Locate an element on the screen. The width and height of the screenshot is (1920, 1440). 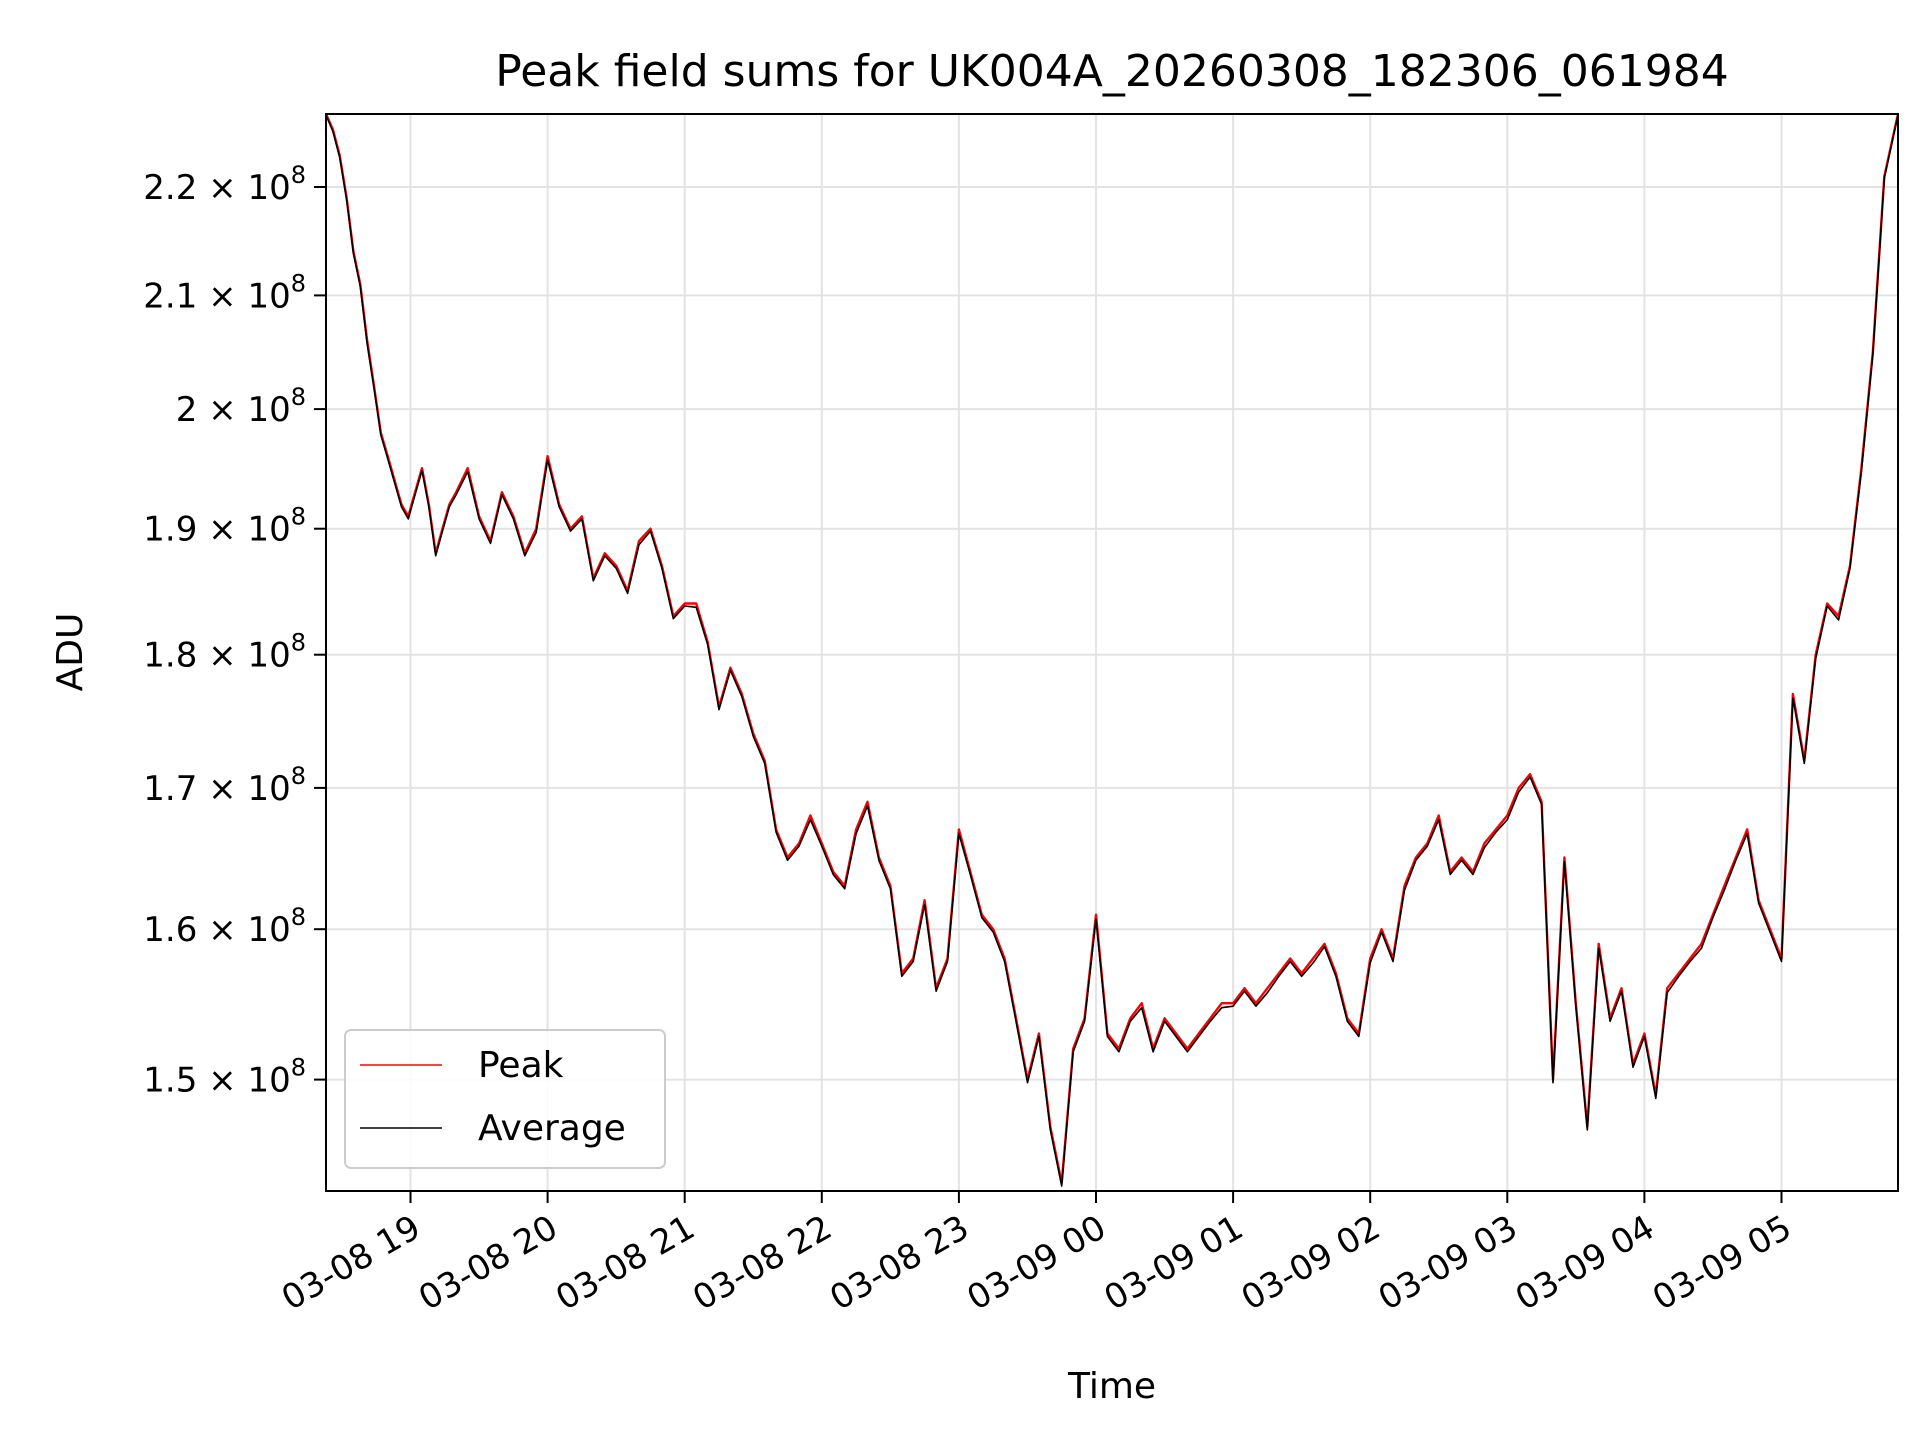
y-tick-label: 1.8 × 108 is located at coordinates (224, 652).